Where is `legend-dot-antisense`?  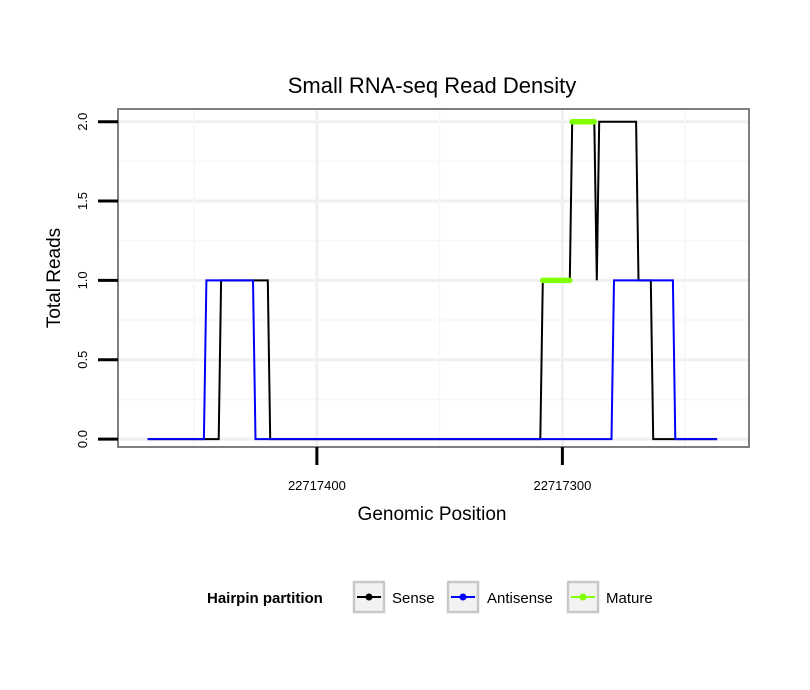 legend-dot-antisense is located at coordinates (463, 597).